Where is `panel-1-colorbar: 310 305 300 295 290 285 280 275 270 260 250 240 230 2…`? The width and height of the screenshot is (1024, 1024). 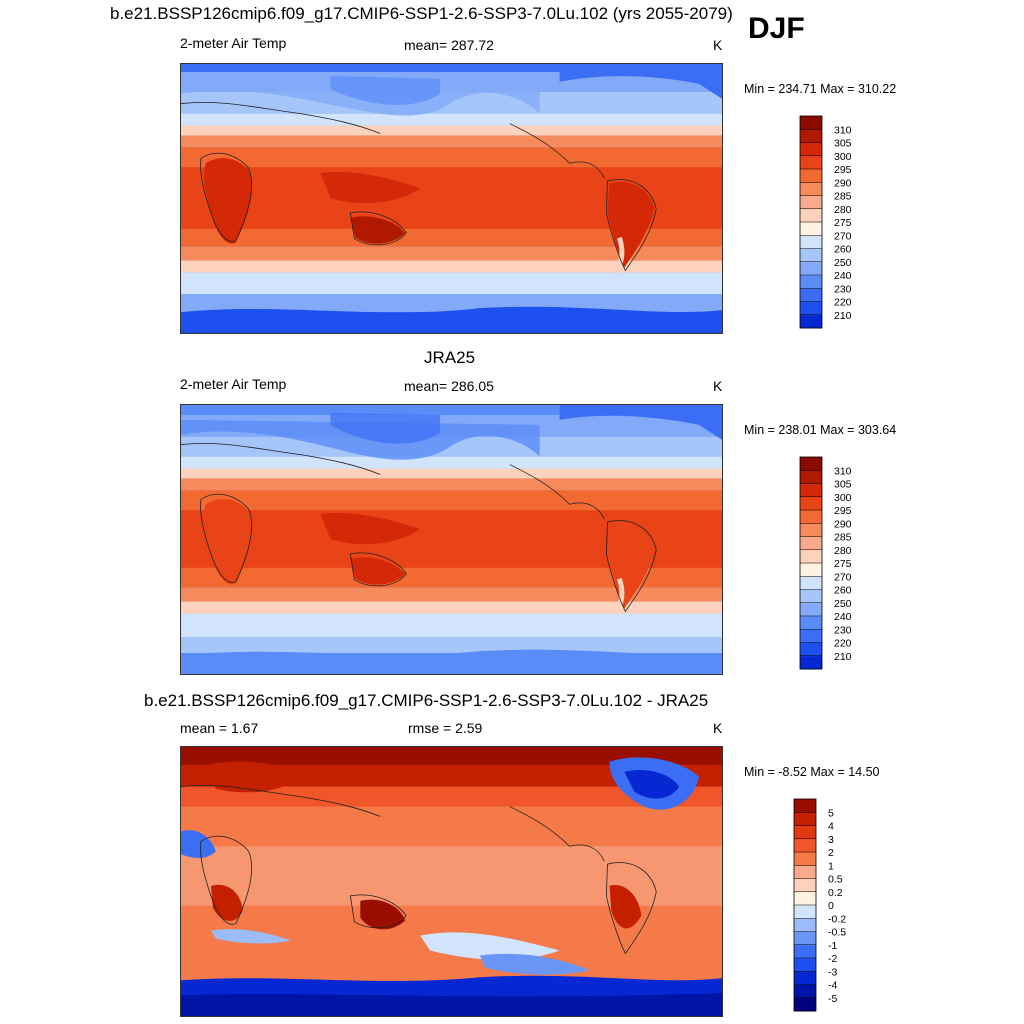
panel-1-colorbar: 310 305 300 295 290 285 280 275 270 260 250 240 230 2… is located at coordinates (839, 222).